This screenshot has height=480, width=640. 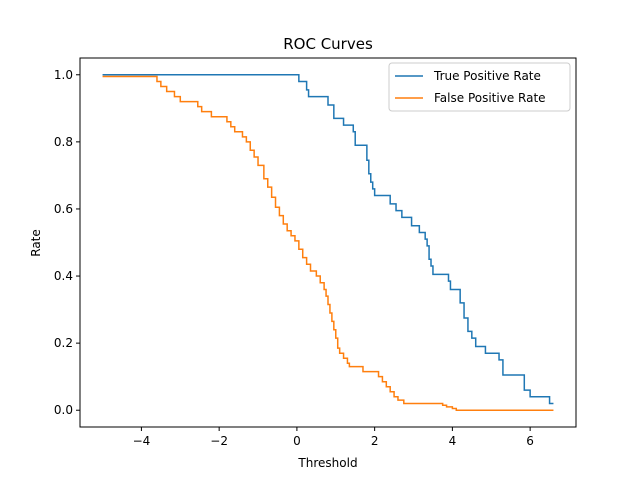 I want to click on y-tick-label: 1.0, so click(x=63, y=75).